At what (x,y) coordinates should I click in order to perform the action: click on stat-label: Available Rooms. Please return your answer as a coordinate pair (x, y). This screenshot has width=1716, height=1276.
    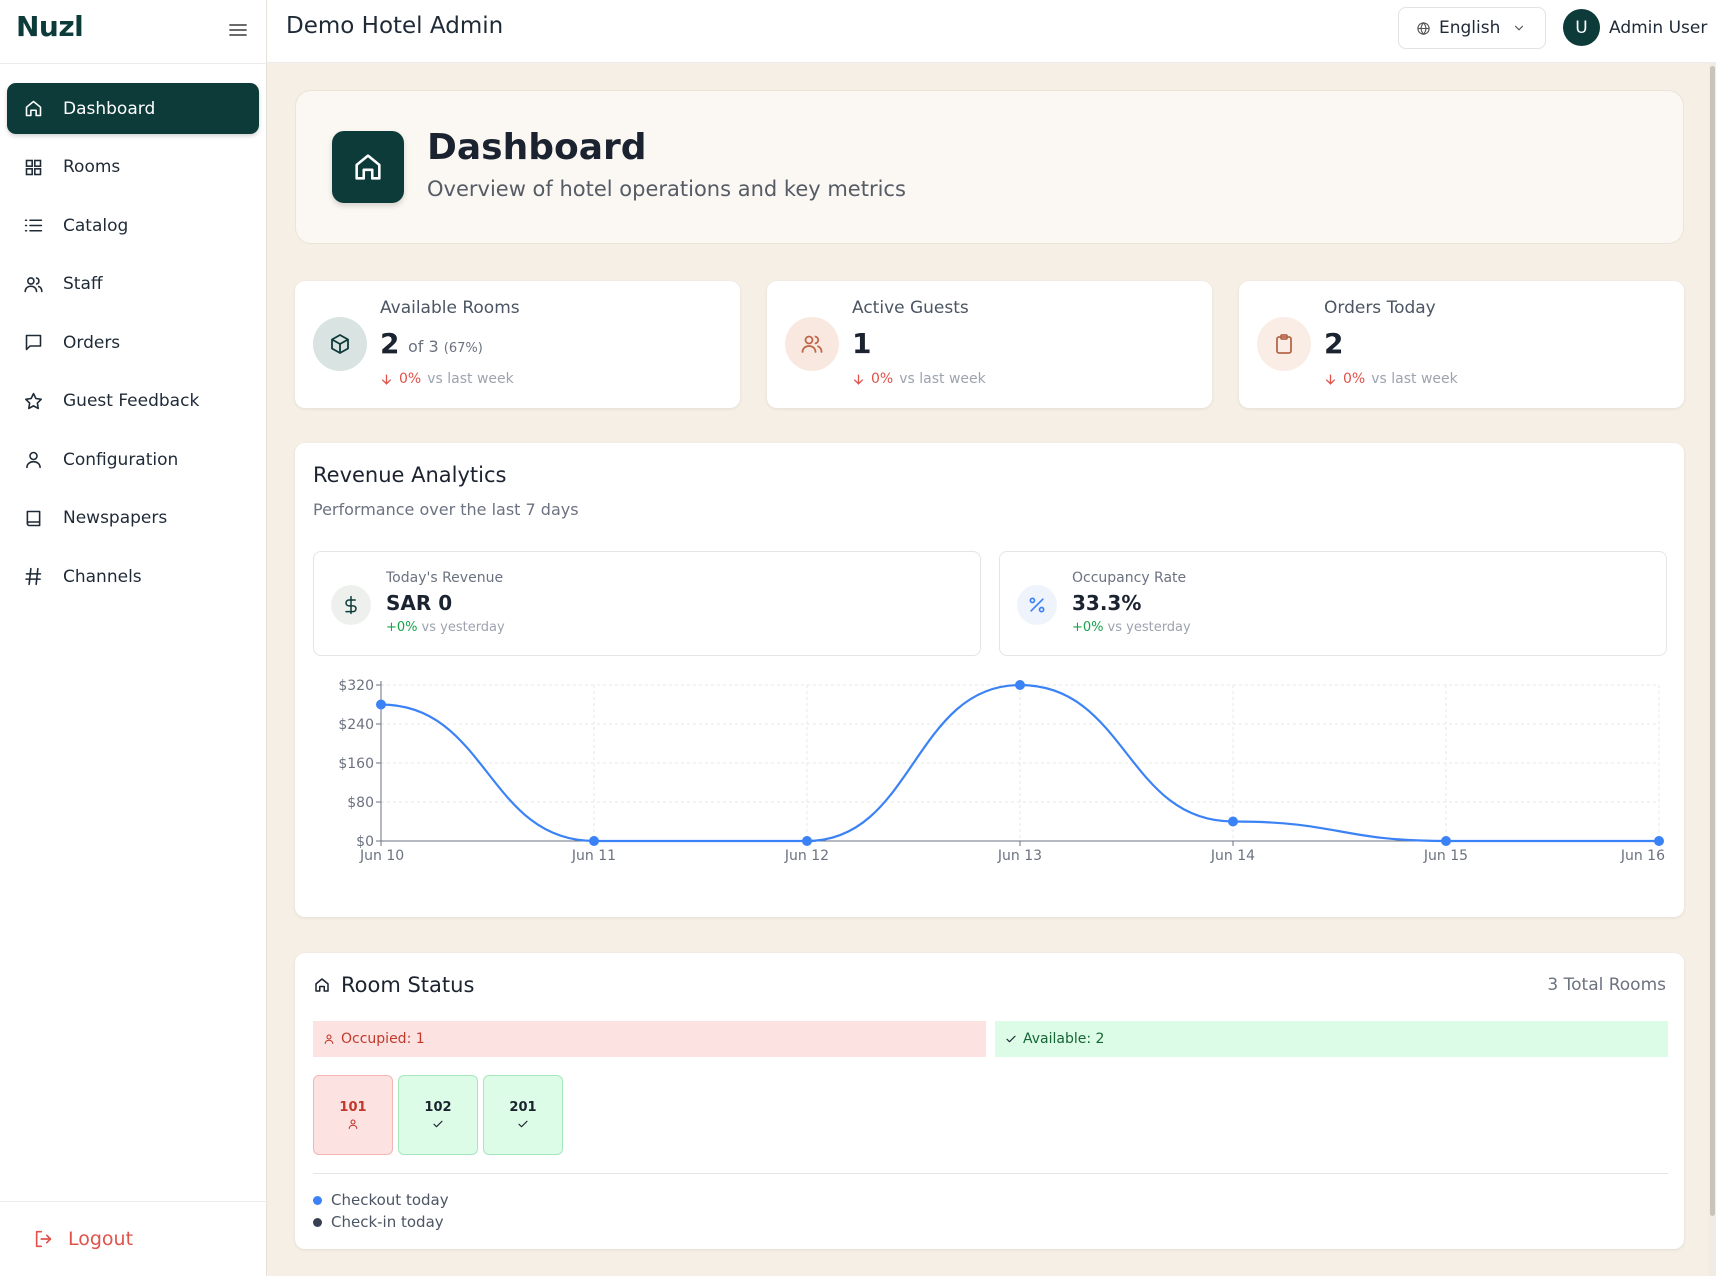
    Looking at the image, I should click on (450, 308).